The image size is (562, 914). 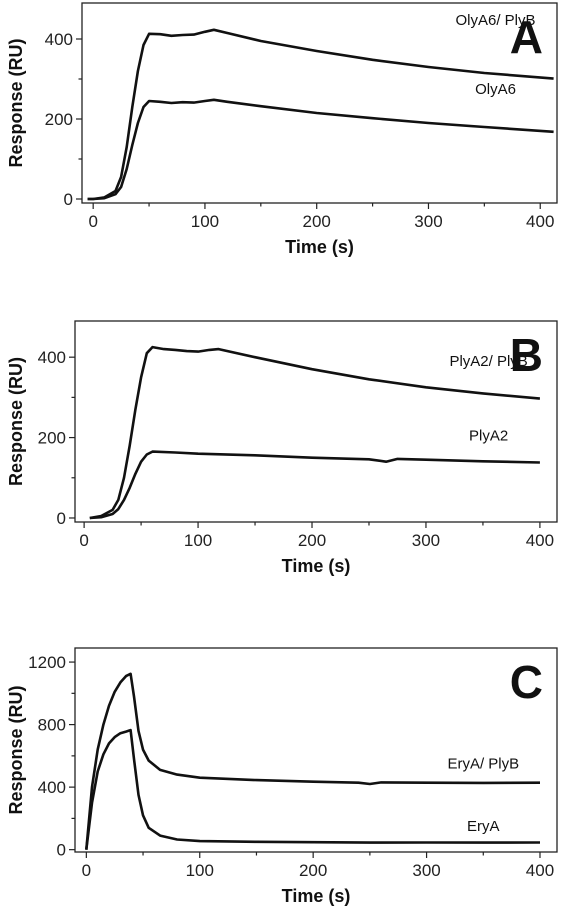 I want to click on y-tick-label: 800, so click(x=52, y=725).